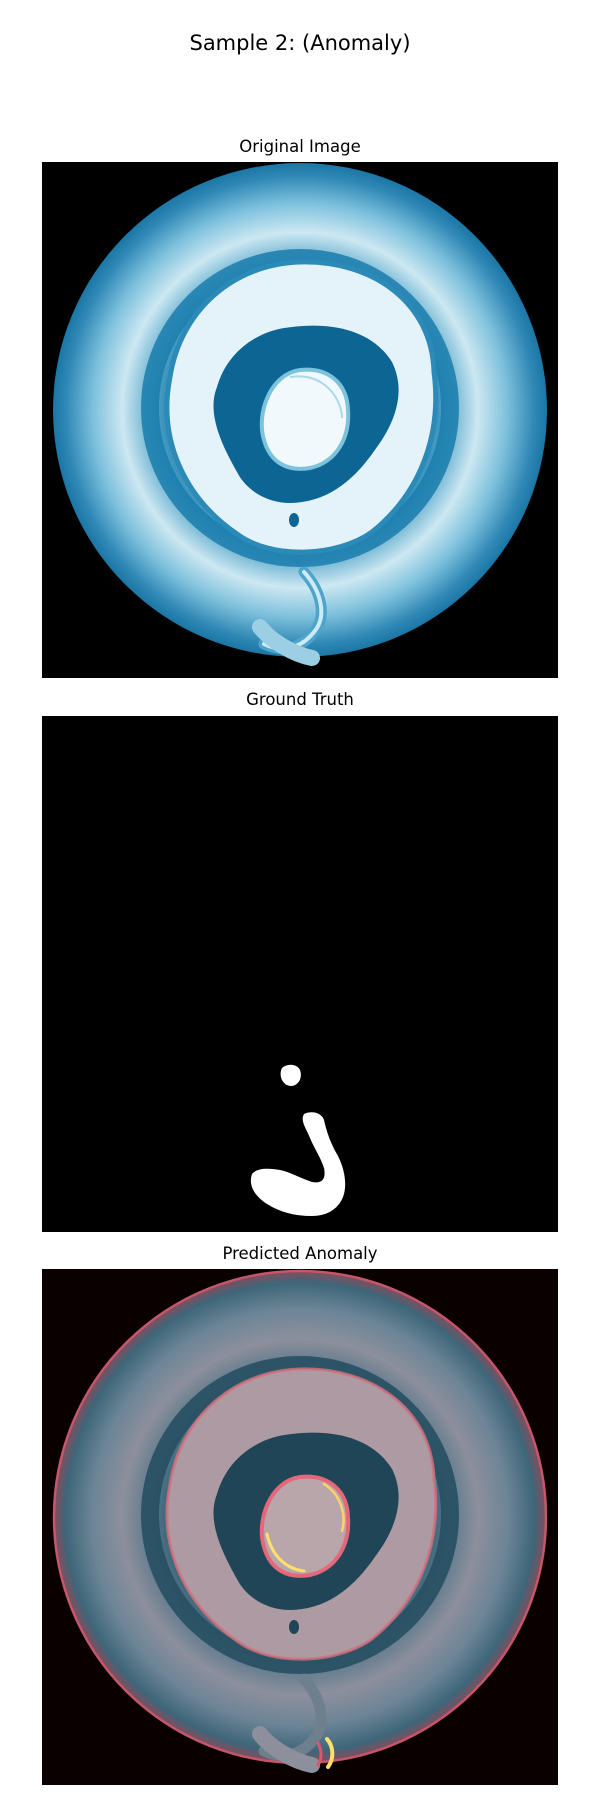 The height and width of the screenshot is (1800, 600). Describe the element at coordinates (300, 146) in the screenshot. I see `original-image-title: Original Image` at that location.